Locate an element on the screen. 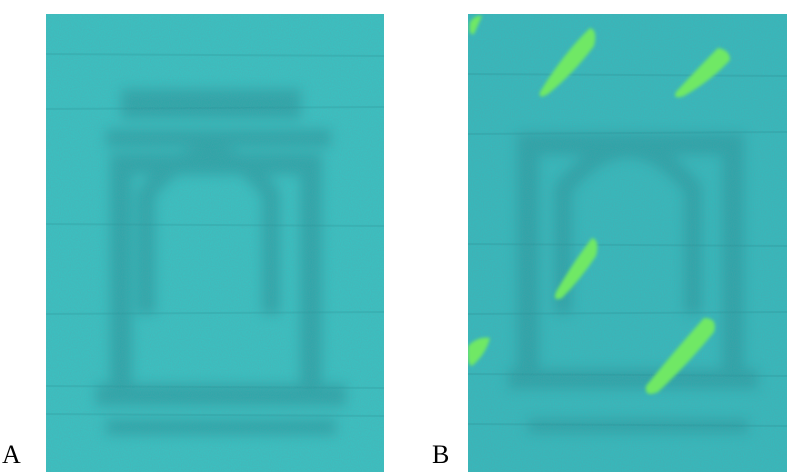  panel-label-a: A is located at coordinates (11, 454).